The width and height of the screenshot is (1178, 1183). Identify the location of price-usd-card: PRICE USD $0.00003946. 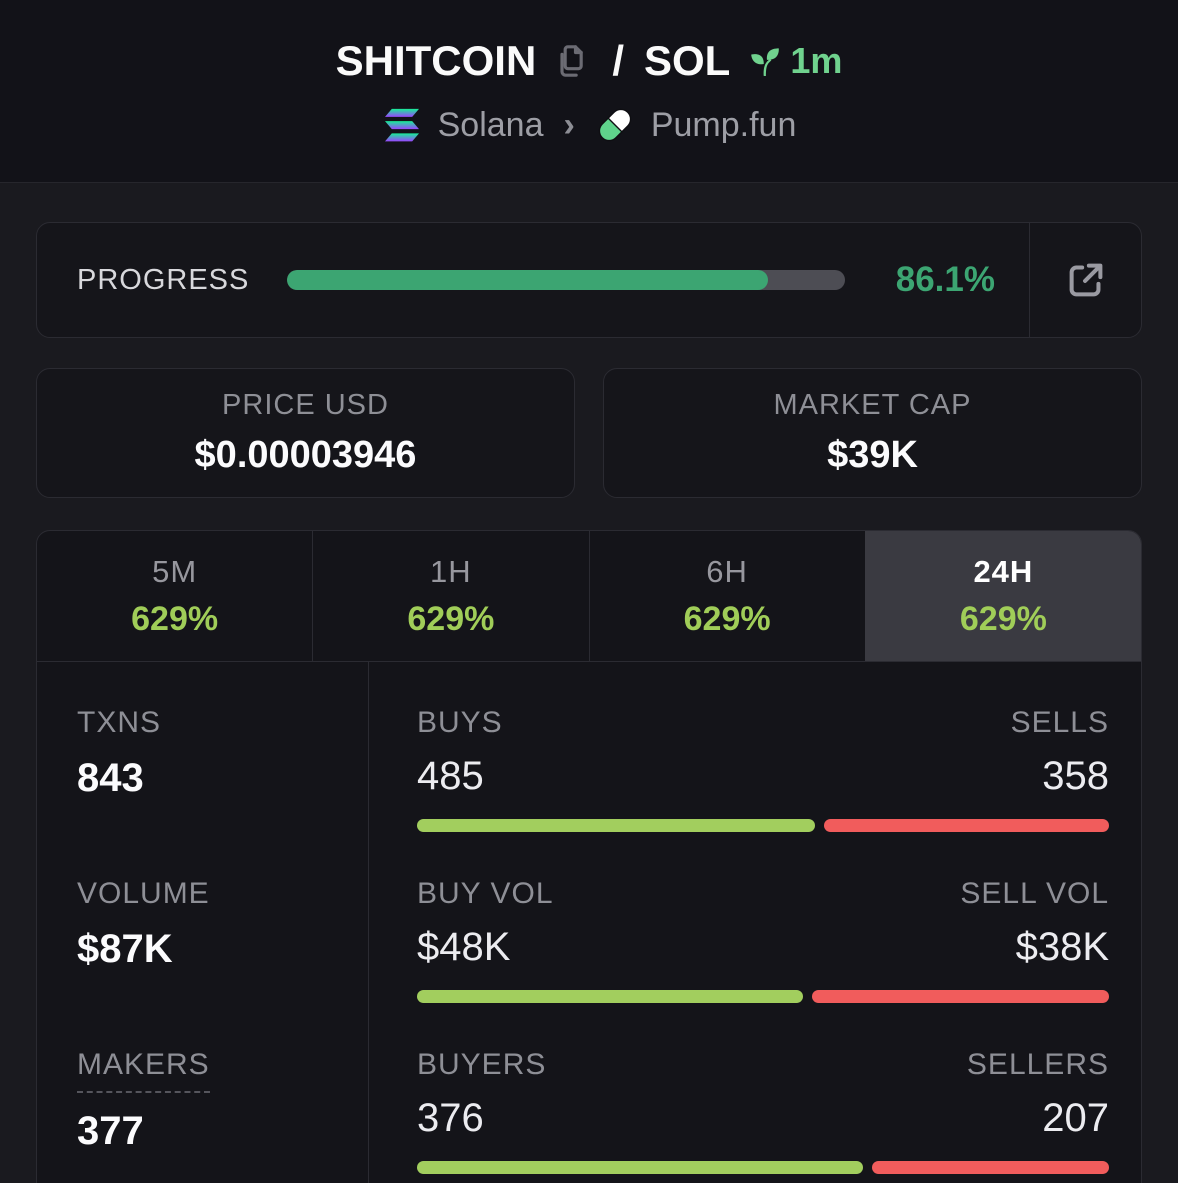
(305, 433).